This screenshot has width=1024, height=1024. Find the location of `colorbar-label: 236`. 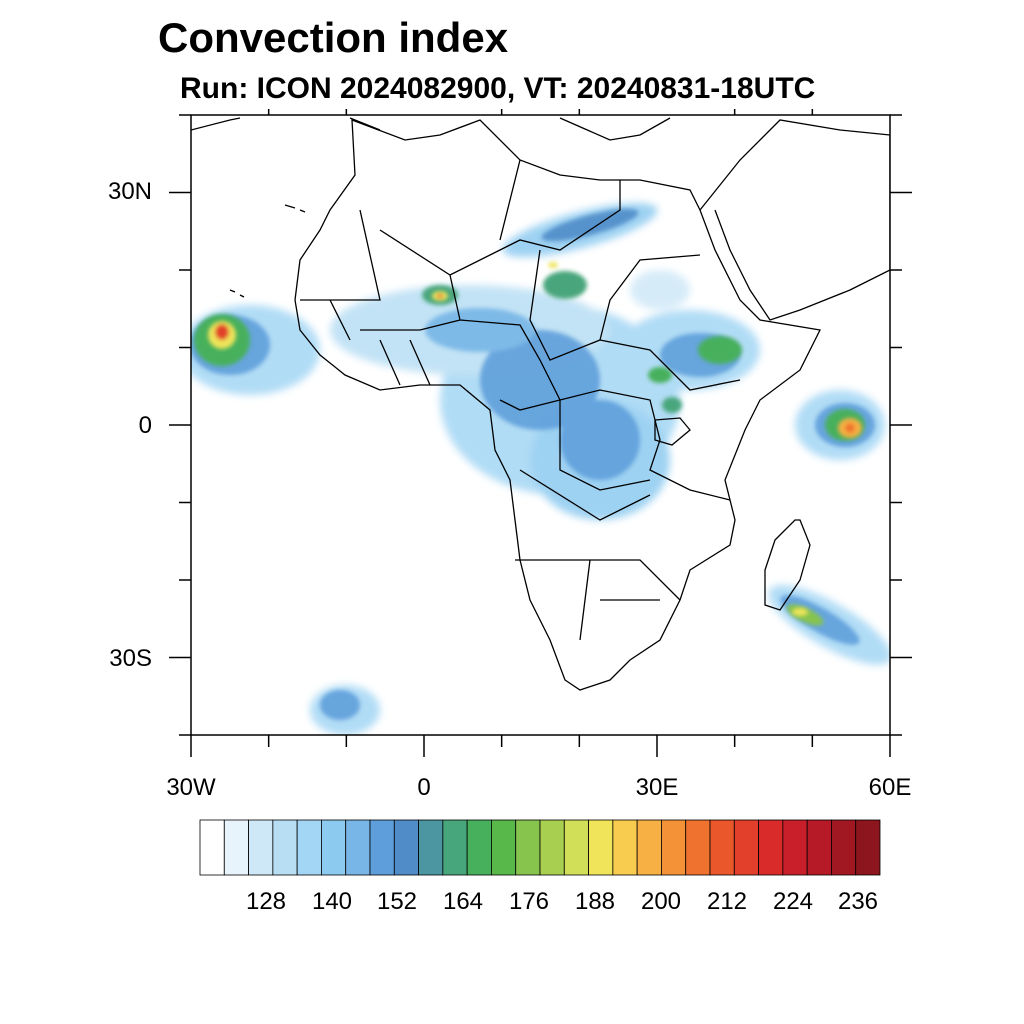

colorbar-label: 236 is located at coordinates (858, 901).